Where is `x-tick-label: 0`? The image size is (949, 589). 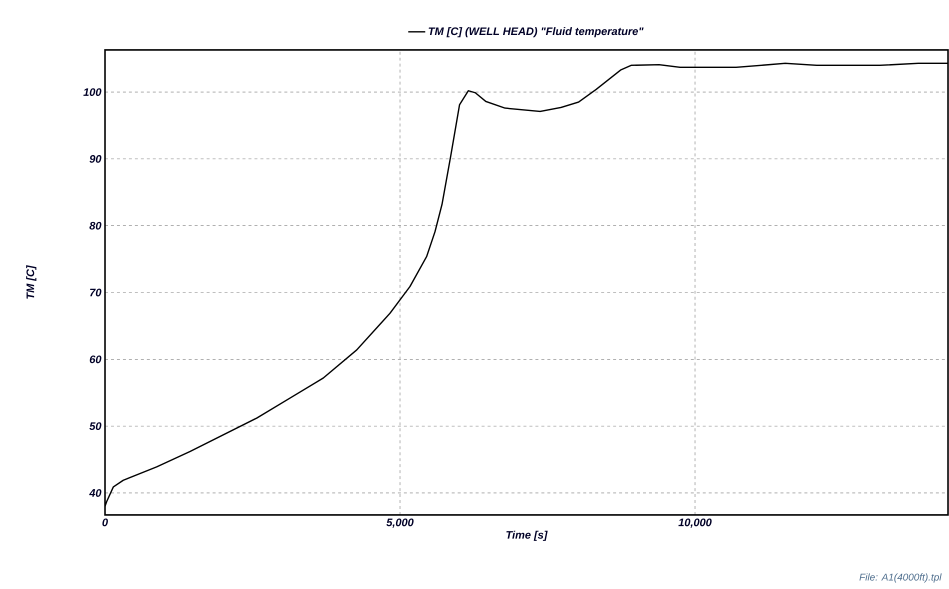
x-tick-label: 0 is located at coordinates (105, 522).